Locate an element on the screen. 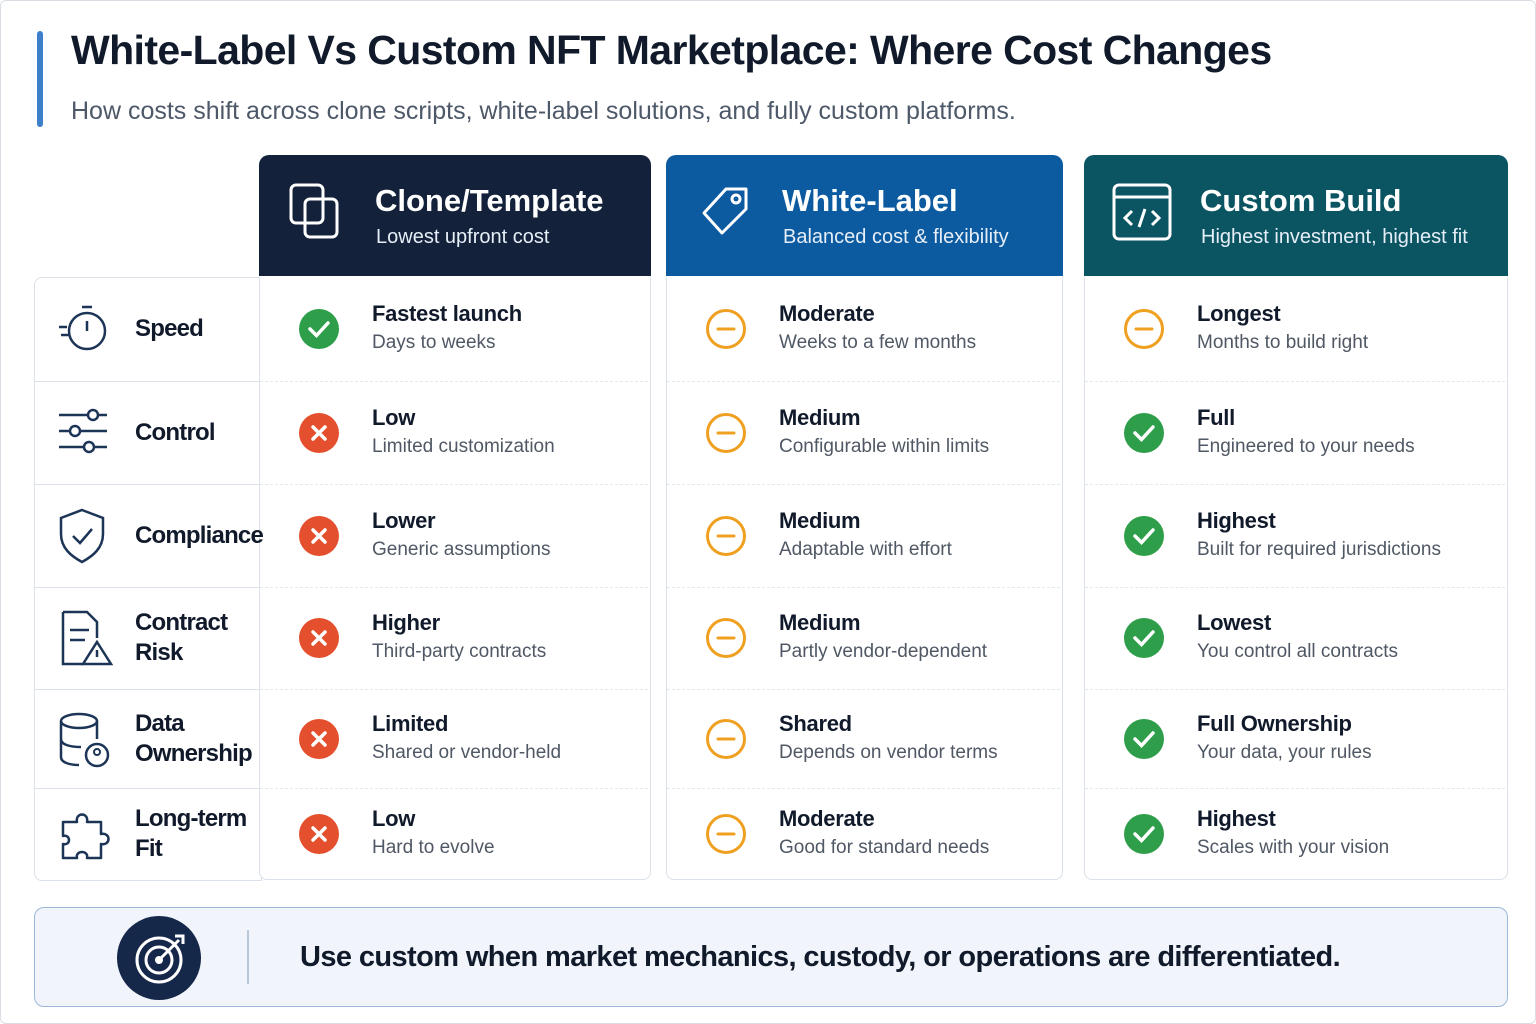 The width and height of the screenshot is (1536, 1024). cell-detail: Hard to evolve is located at coordinates (433, 847).